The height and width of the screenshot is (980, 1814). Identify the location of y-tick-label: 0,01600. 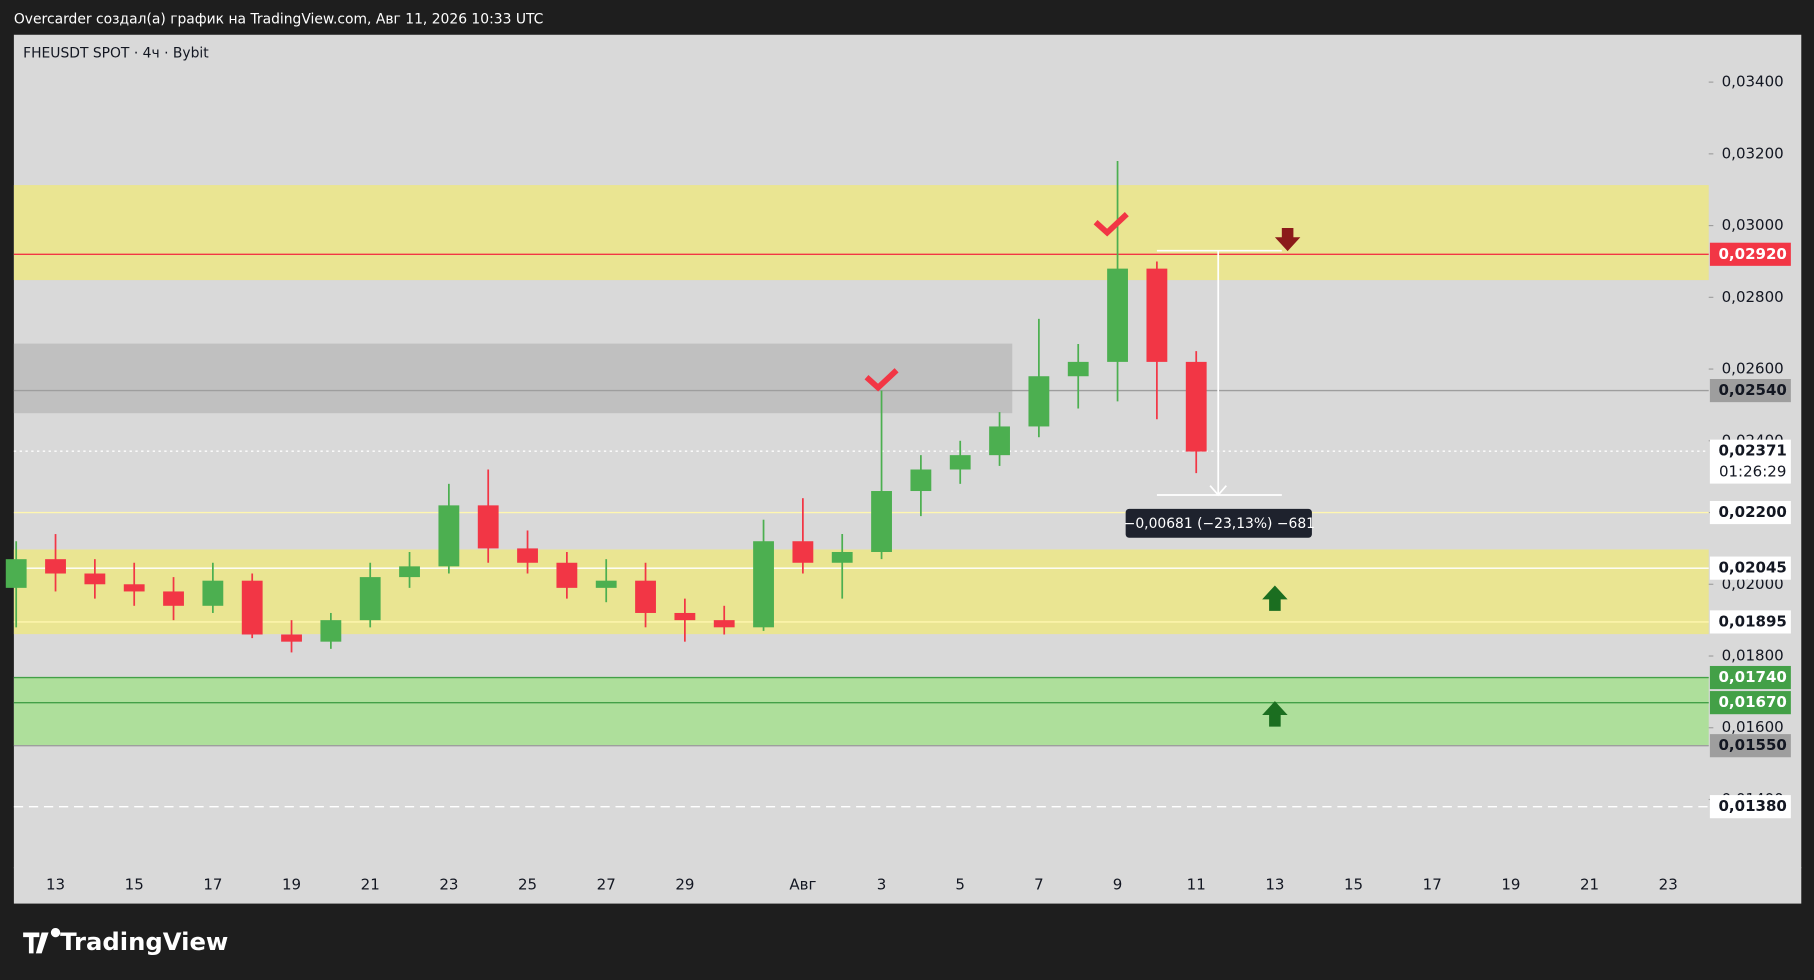
(1753, 727).